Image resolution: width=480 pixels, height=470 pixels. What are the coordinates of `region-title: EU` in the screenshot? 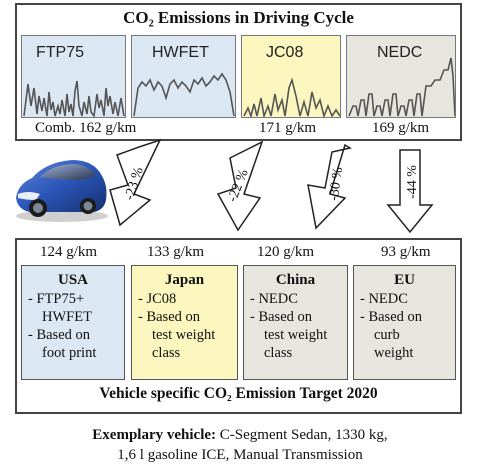 It's located at (404, 280).